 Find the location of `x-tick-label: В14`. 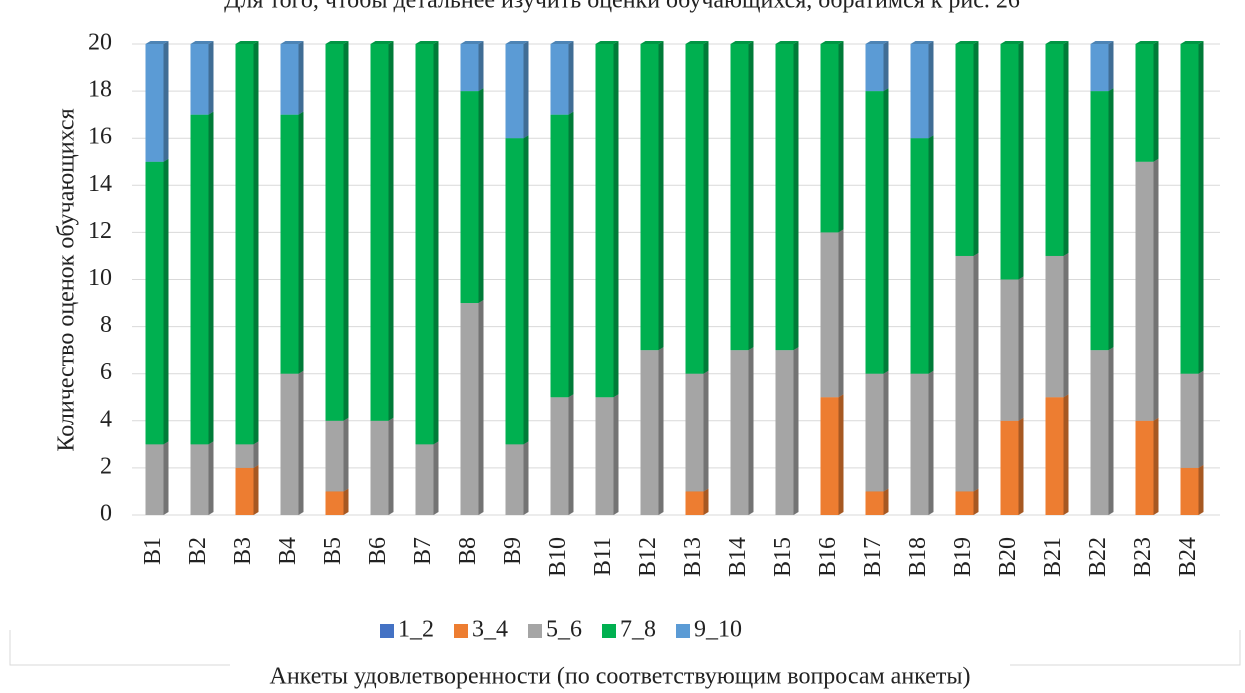

x-tick-label: В14 is located at coordinates (738, 557).